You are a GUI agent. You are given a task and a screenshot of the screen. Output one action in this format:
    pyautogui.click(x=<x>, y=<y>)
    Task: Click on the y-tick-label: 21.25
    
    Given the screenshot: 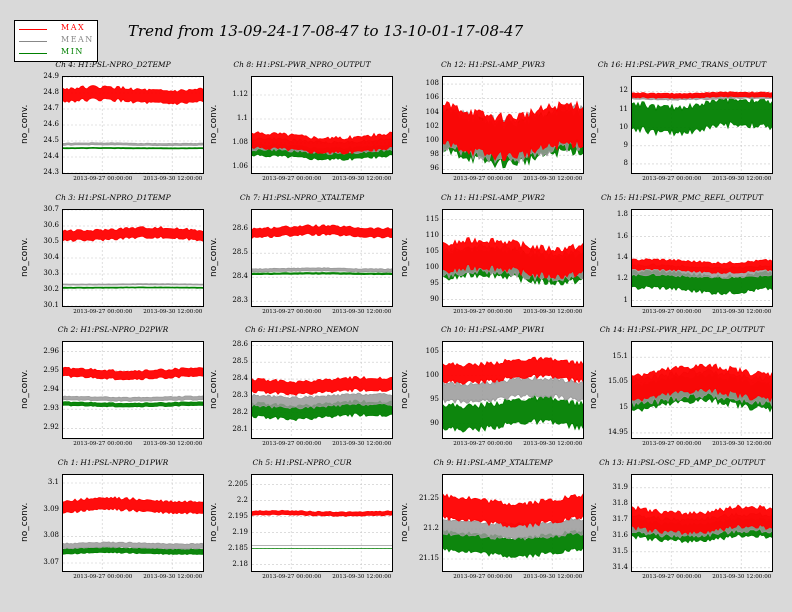 What is the action you would take?
    pyautogui.click(x=428, y=498)
    